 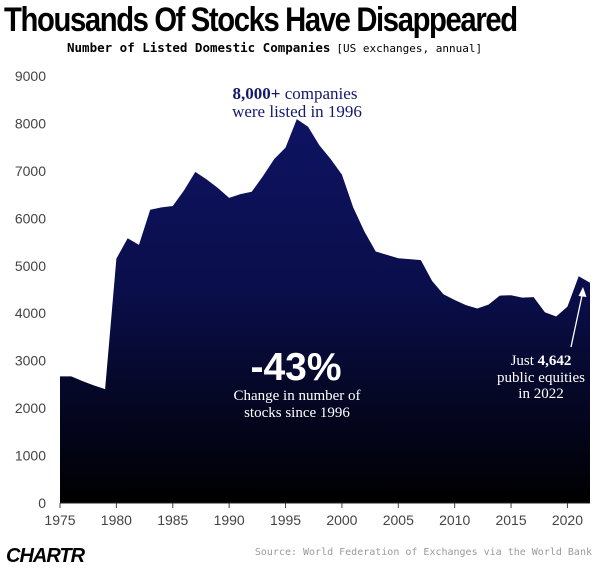 I want to click on y-tick-label-7000: 7000, so click(x=30, y=171).